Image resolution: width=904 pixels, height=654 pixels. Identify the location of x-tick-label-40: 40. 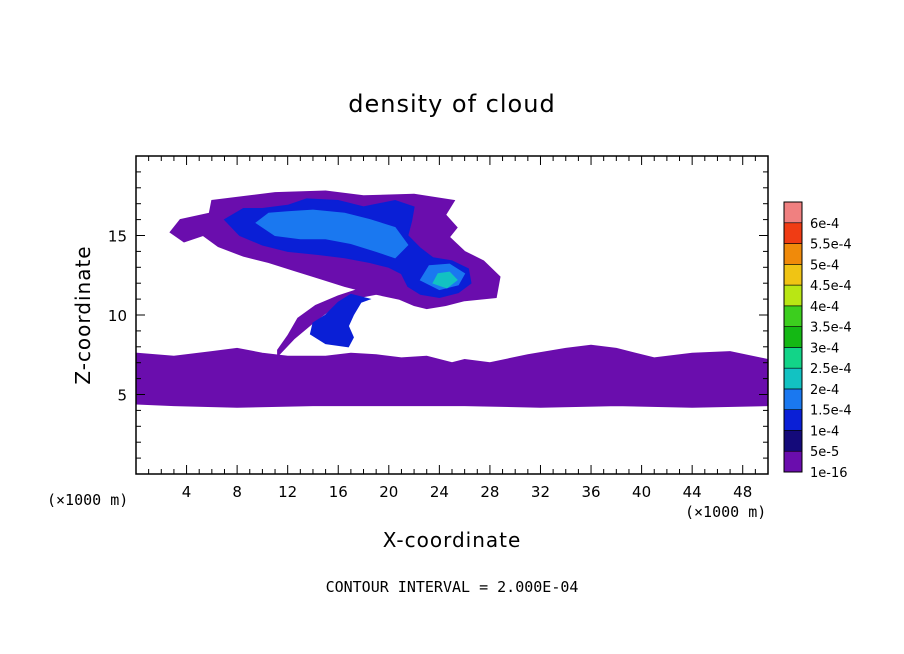
(641, 492).